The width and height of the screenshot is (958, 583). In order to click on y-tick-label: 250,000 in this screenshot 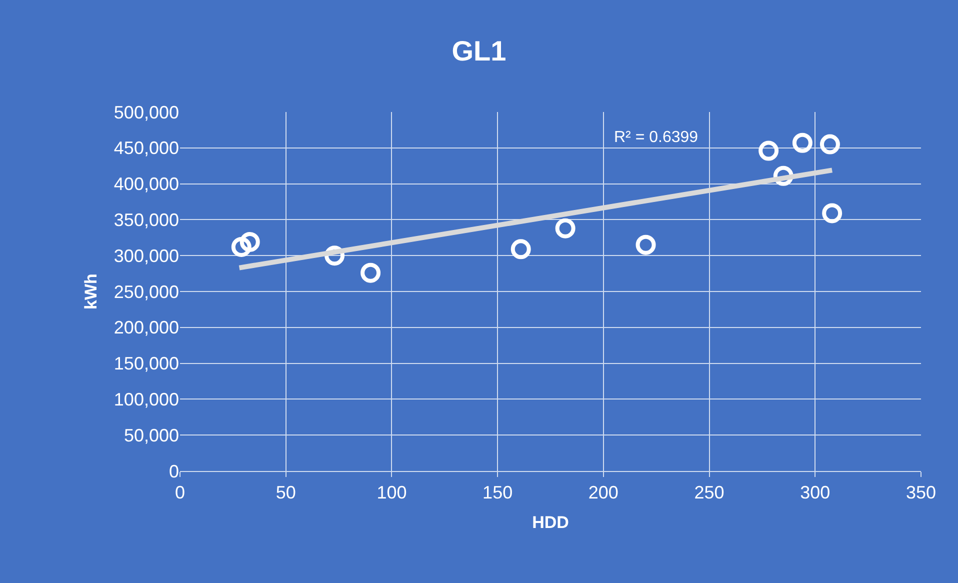, I will do `click(146, 292)`.